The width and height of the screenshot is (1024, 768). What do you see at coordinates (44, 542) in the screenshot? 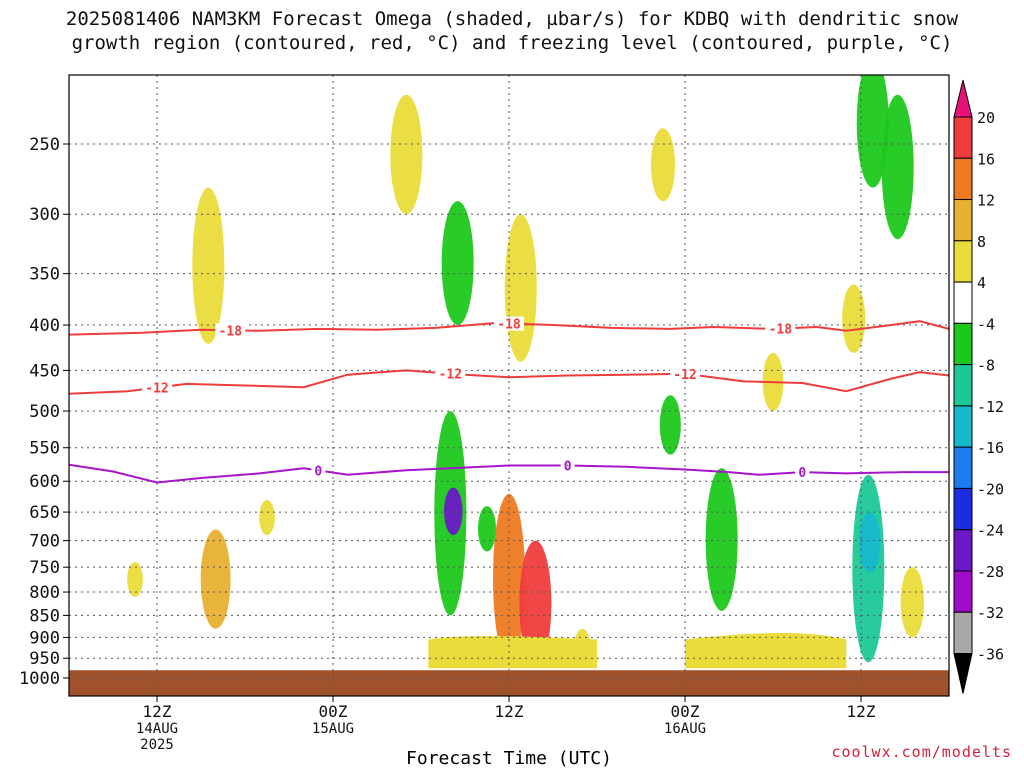
I see `y-tick-label: 700` at bounding box center [44, 542].